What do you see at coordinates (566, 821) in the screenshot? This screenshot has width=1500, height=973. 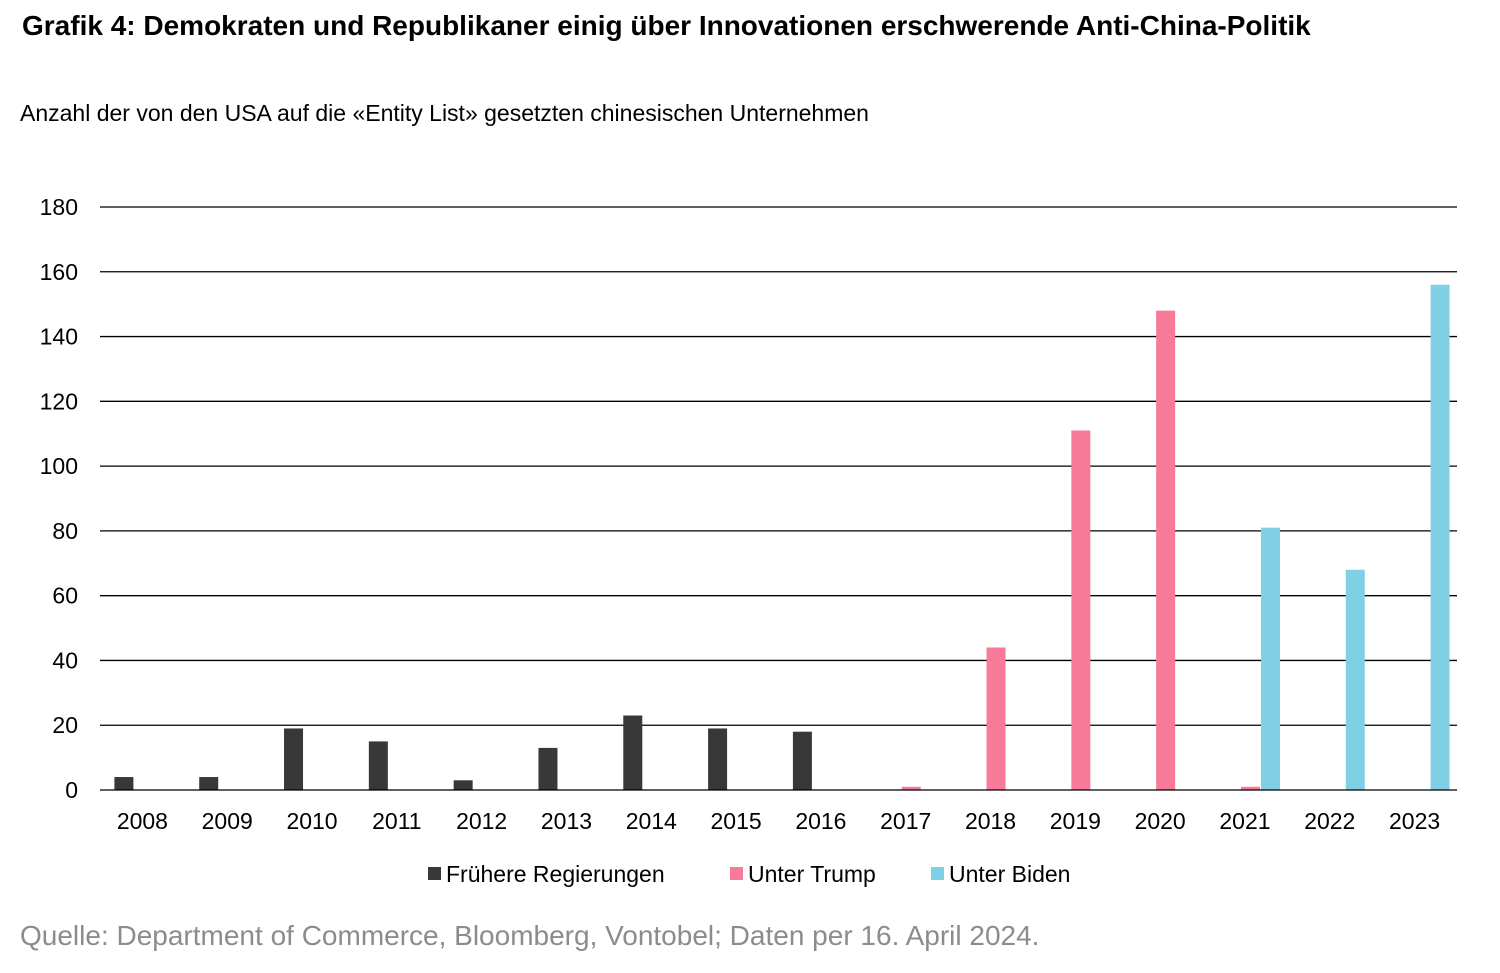 I see `x-tick-label: 2013` at bounding box center [566, 821].